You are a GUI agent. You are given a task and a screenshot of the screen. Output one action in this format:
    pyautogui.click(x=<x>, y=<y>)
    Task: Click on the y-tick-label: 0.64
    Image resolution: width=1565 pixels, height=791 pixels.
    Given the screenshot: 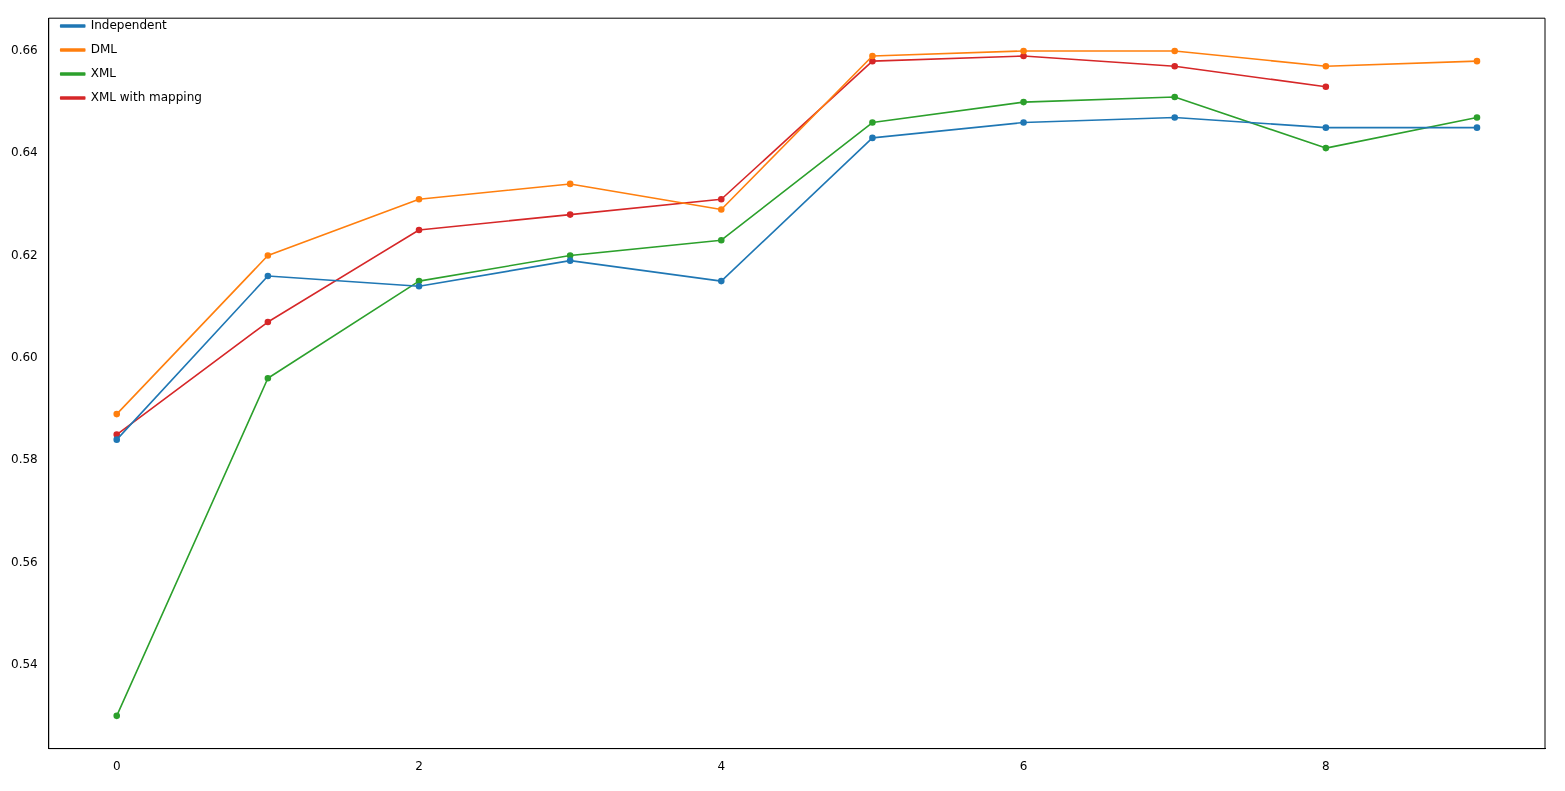 What is the action you would take?
    pyautogui.click(x=24, y=152)
    